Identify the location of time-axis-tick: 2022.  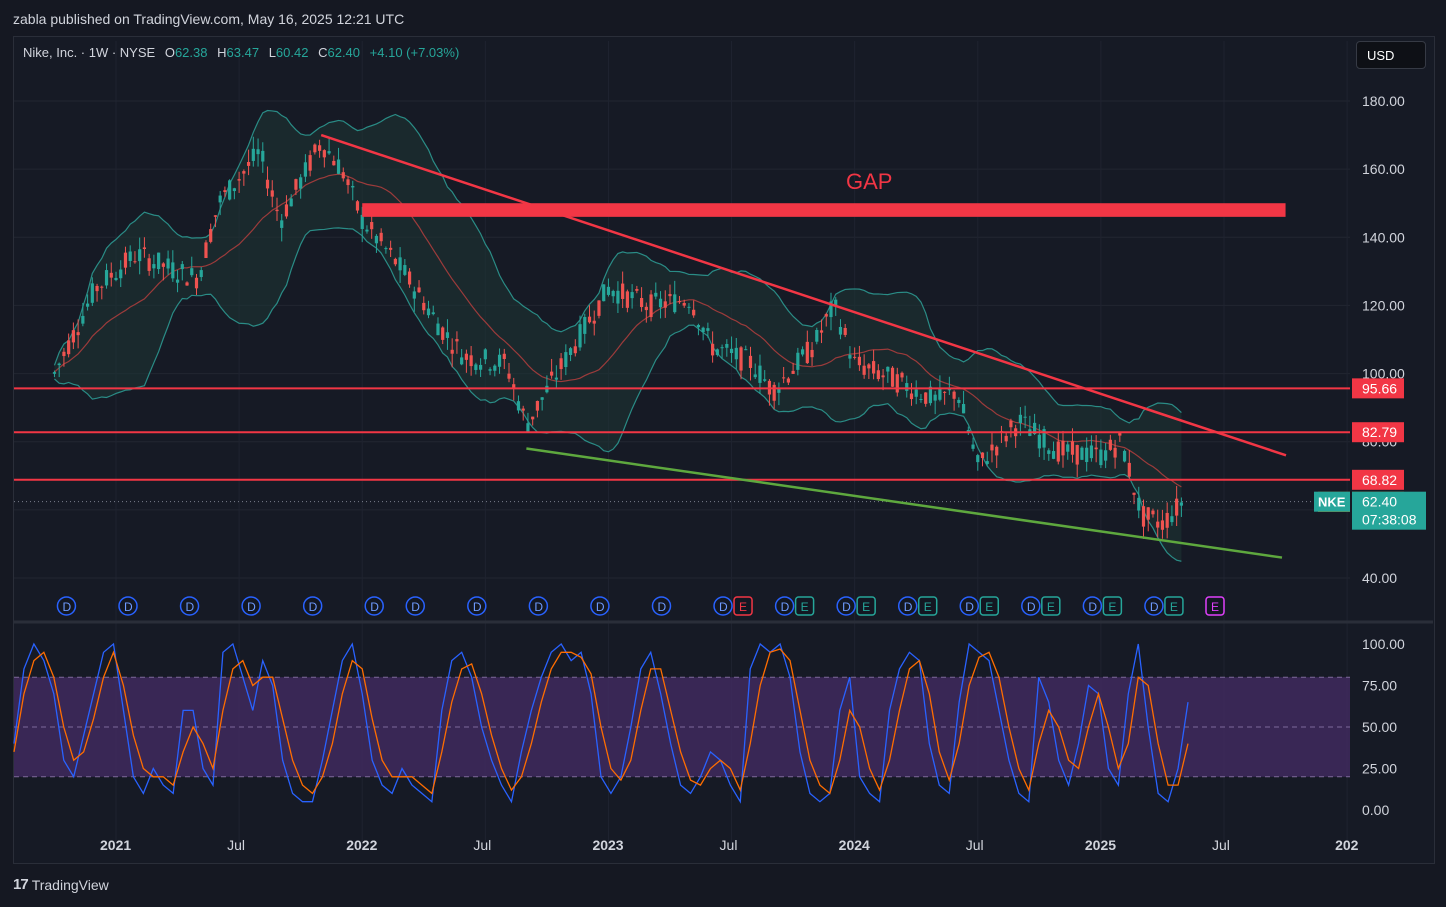
(361, 845).